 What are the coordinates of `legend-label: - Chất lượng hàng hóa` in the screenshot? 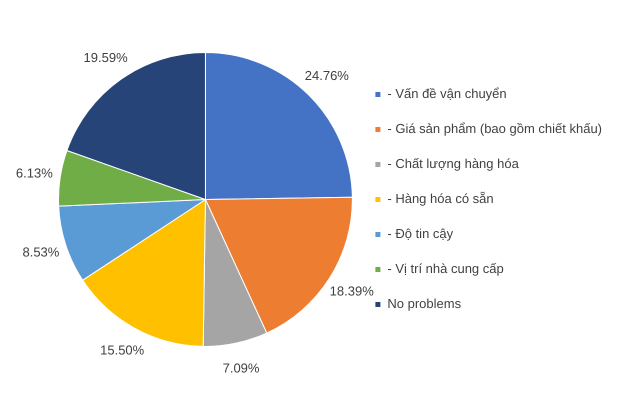 It's located at (453, 164).